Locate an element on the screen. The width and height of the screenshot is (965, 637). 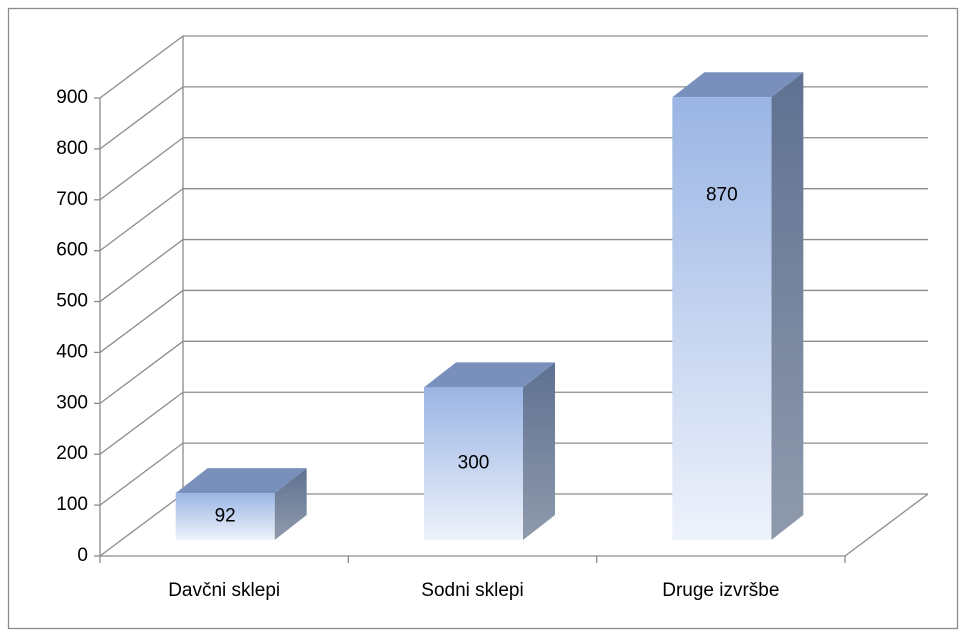
value-label: 870 is located at coordinates (722, 194).